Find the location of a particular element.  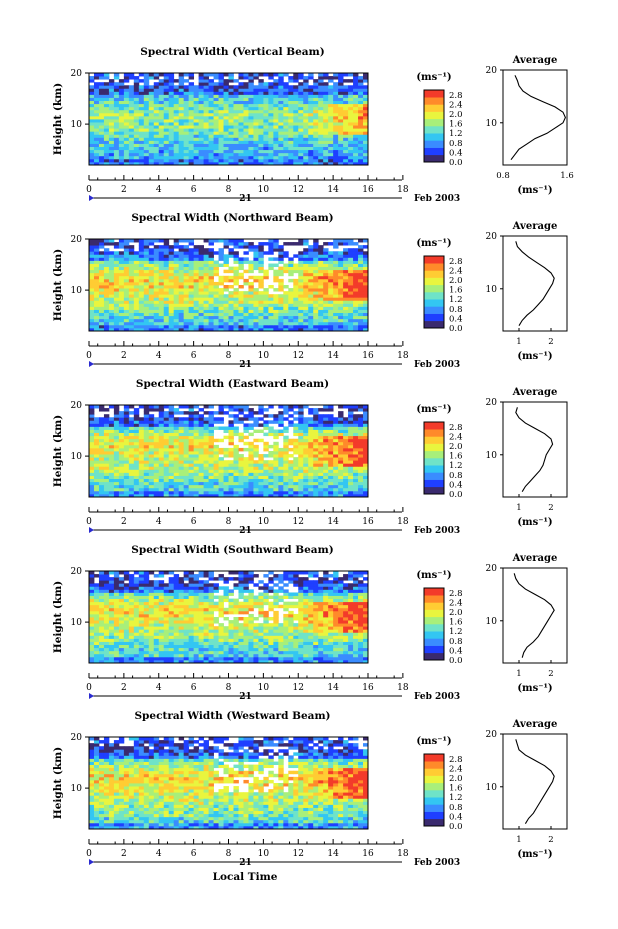

x-tick-label: 14 is located at coordinates (333, 190).